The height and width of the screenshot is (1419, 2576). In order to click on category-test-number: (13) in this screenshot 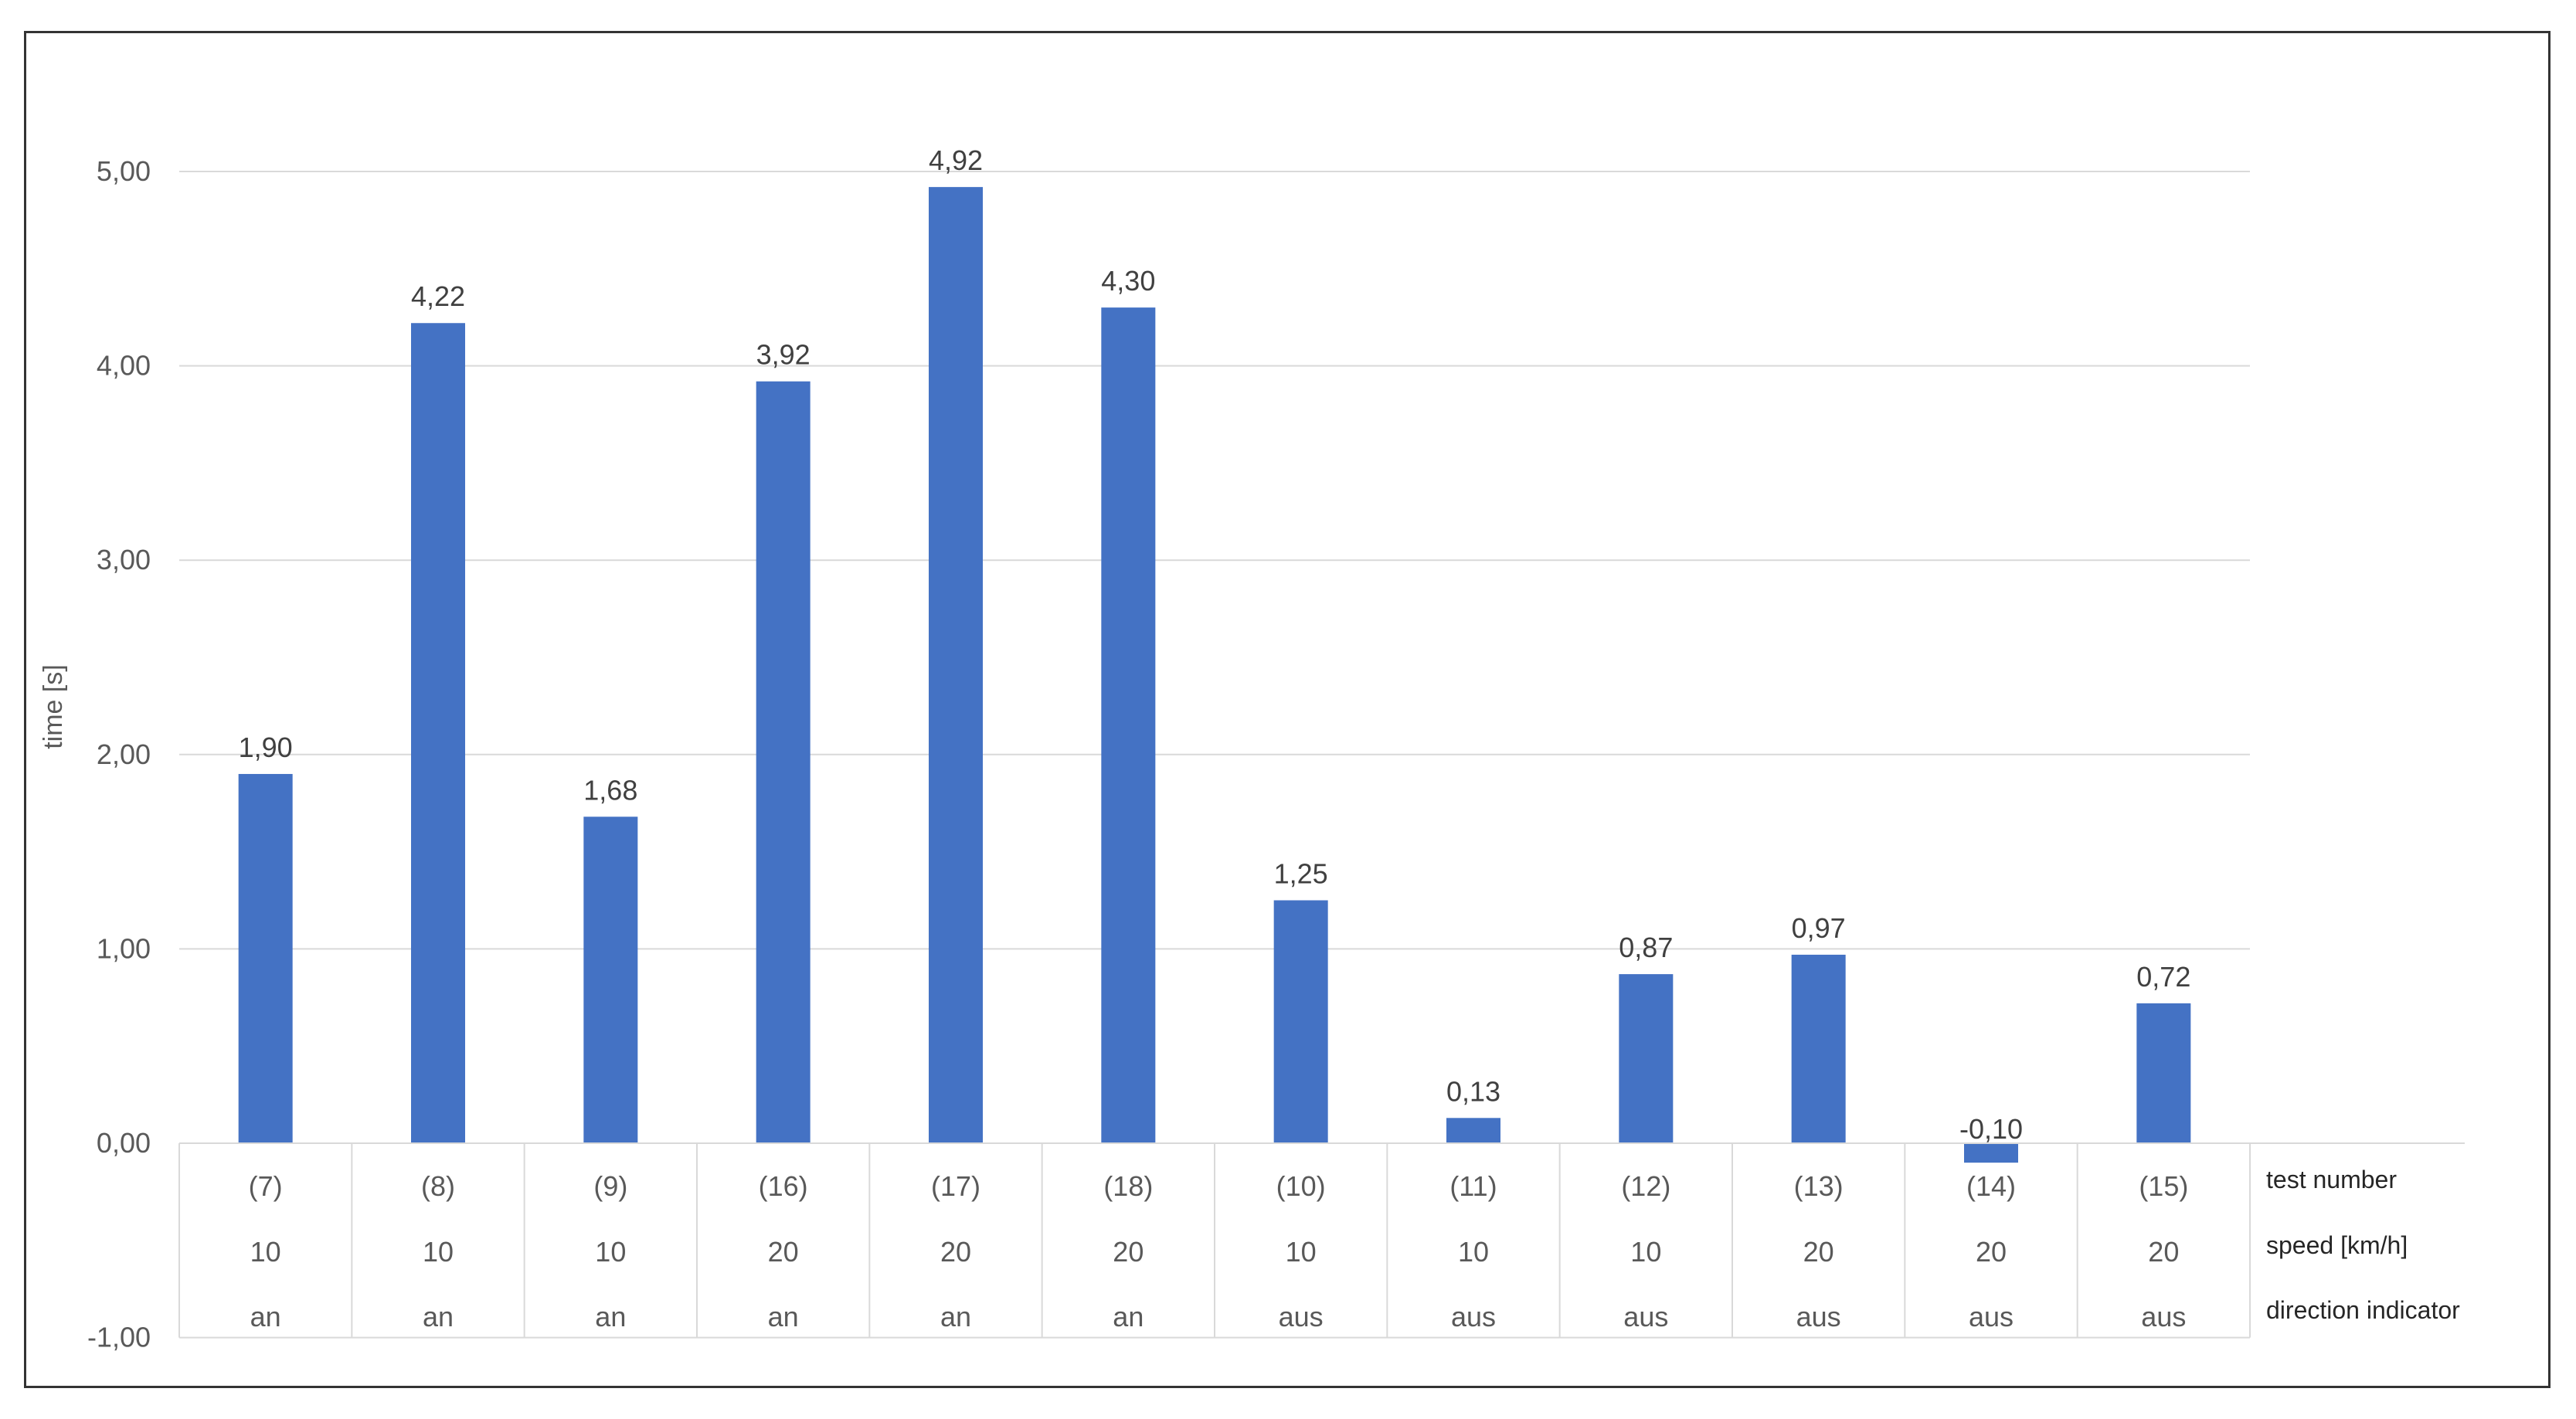, I will do `click(1819, 1186)`.